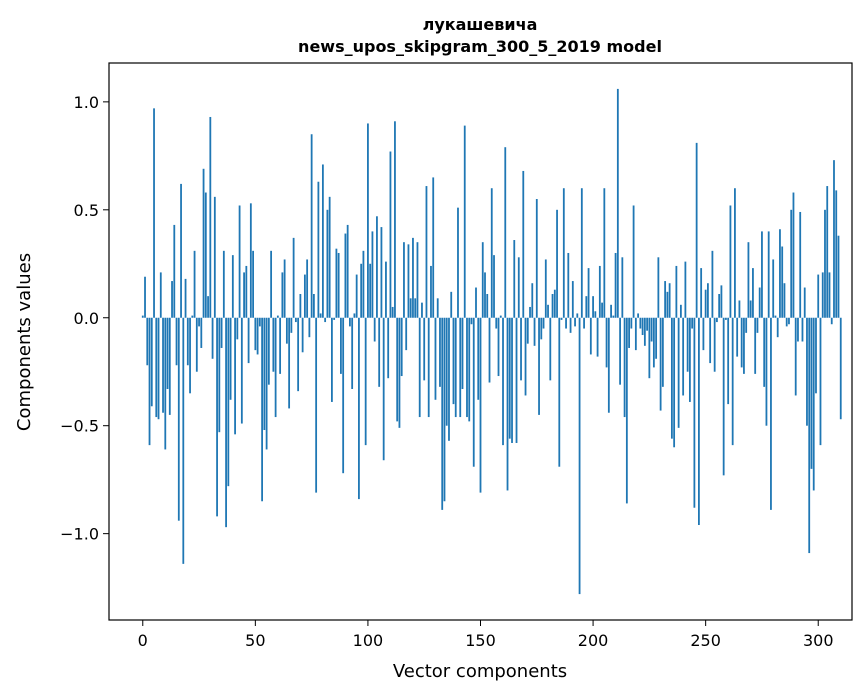  I want to click on y-axis: −1.0 −0.5 0.0 0.5 1.0, so click(84, 318).